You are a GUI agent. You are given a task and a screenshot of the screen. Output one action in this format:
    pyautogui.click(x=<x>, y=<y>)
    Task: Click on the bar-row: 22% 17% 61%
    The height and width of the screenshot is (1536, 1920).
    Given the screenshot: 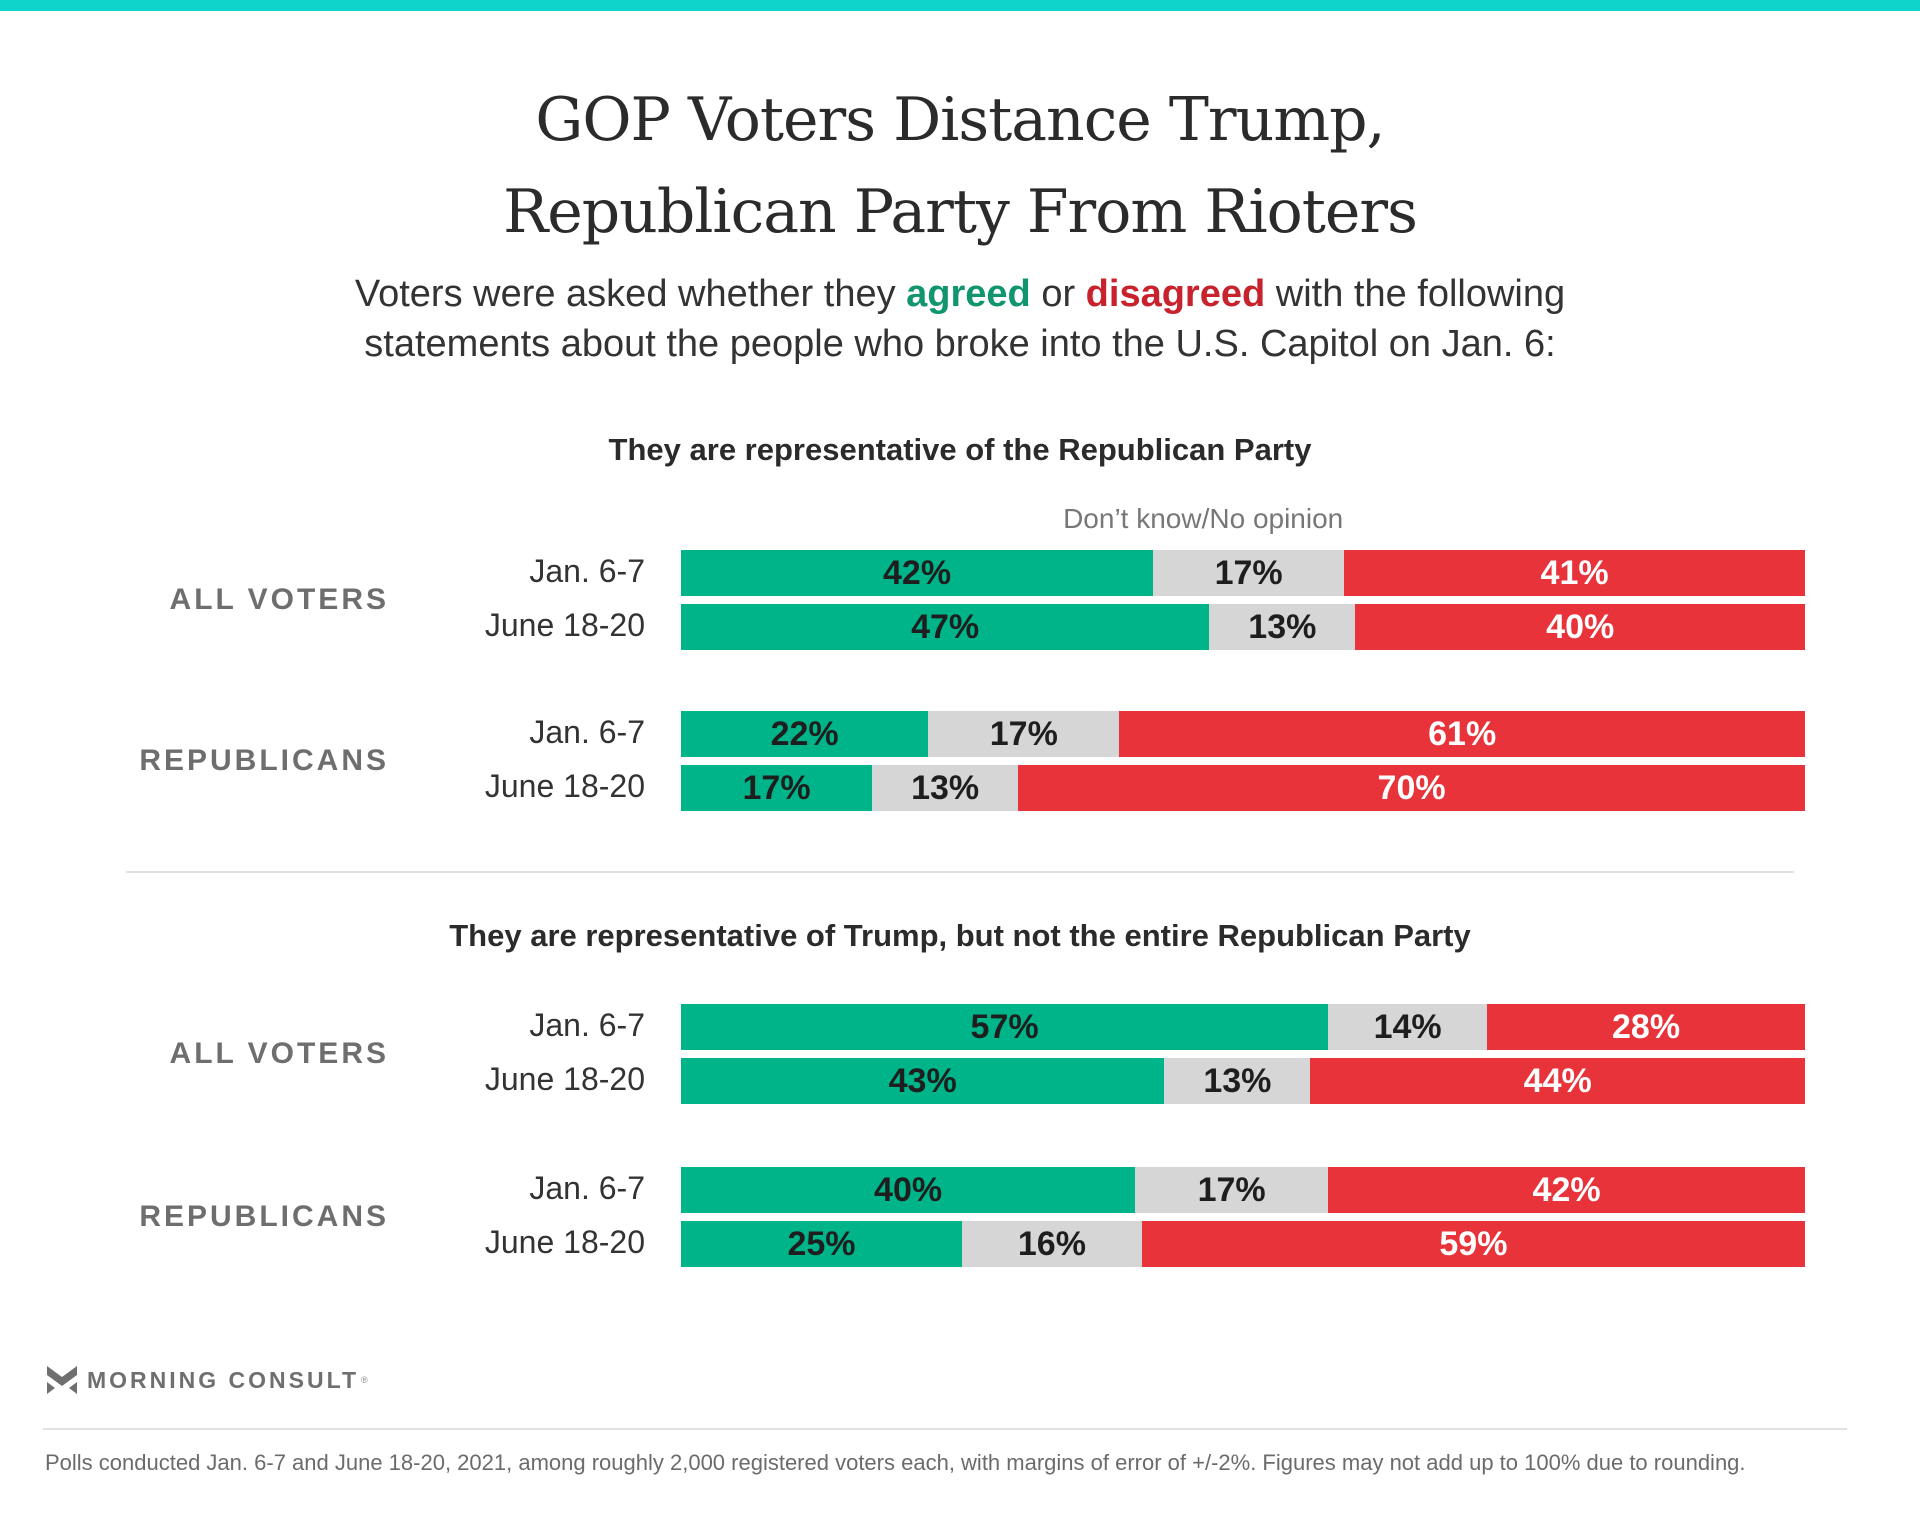 What is the action you would take?
    pyautogui.click(x=1243, y=734)
    